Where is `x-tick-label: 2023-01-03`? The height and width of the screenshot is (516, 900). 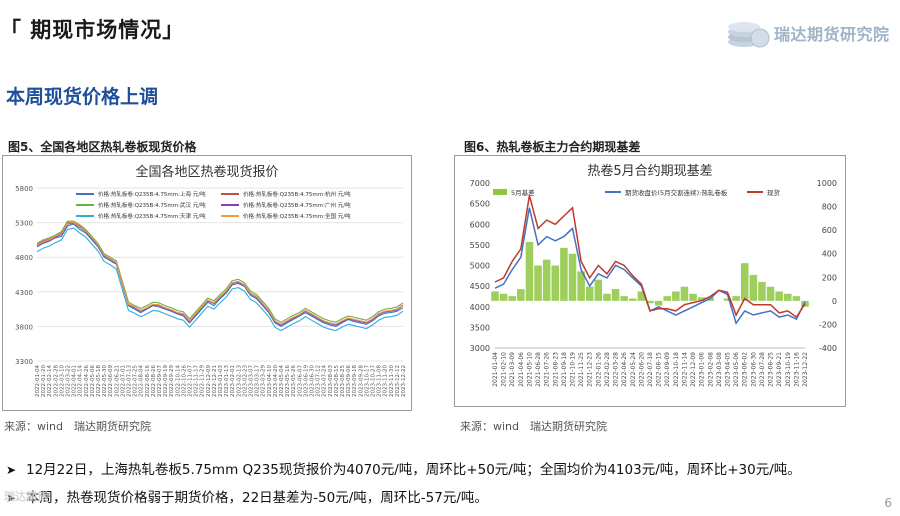 x-tick-label: 2023-01-03 is located at coordinates (221, 381).